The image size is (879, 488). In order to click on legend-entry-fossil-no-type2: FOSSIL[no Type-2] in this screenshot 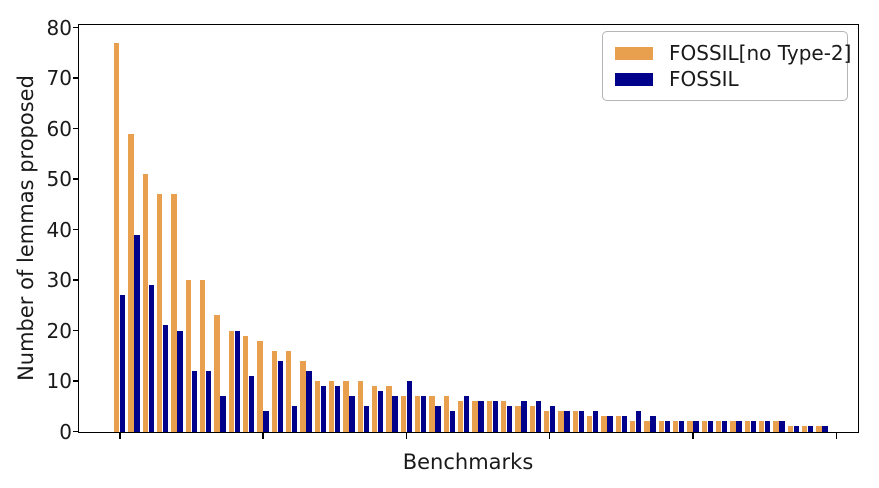, I will do `click(733, 53)`.